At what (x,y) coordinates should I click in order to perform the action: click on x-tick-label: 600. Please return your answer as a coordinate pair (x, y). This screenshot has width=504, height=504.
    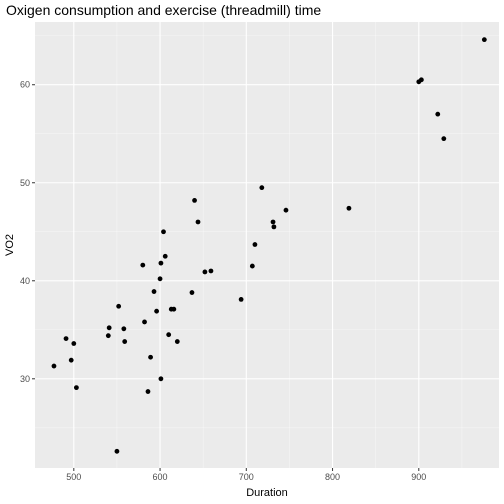
    Looking at the image, I should click on (160, 477).